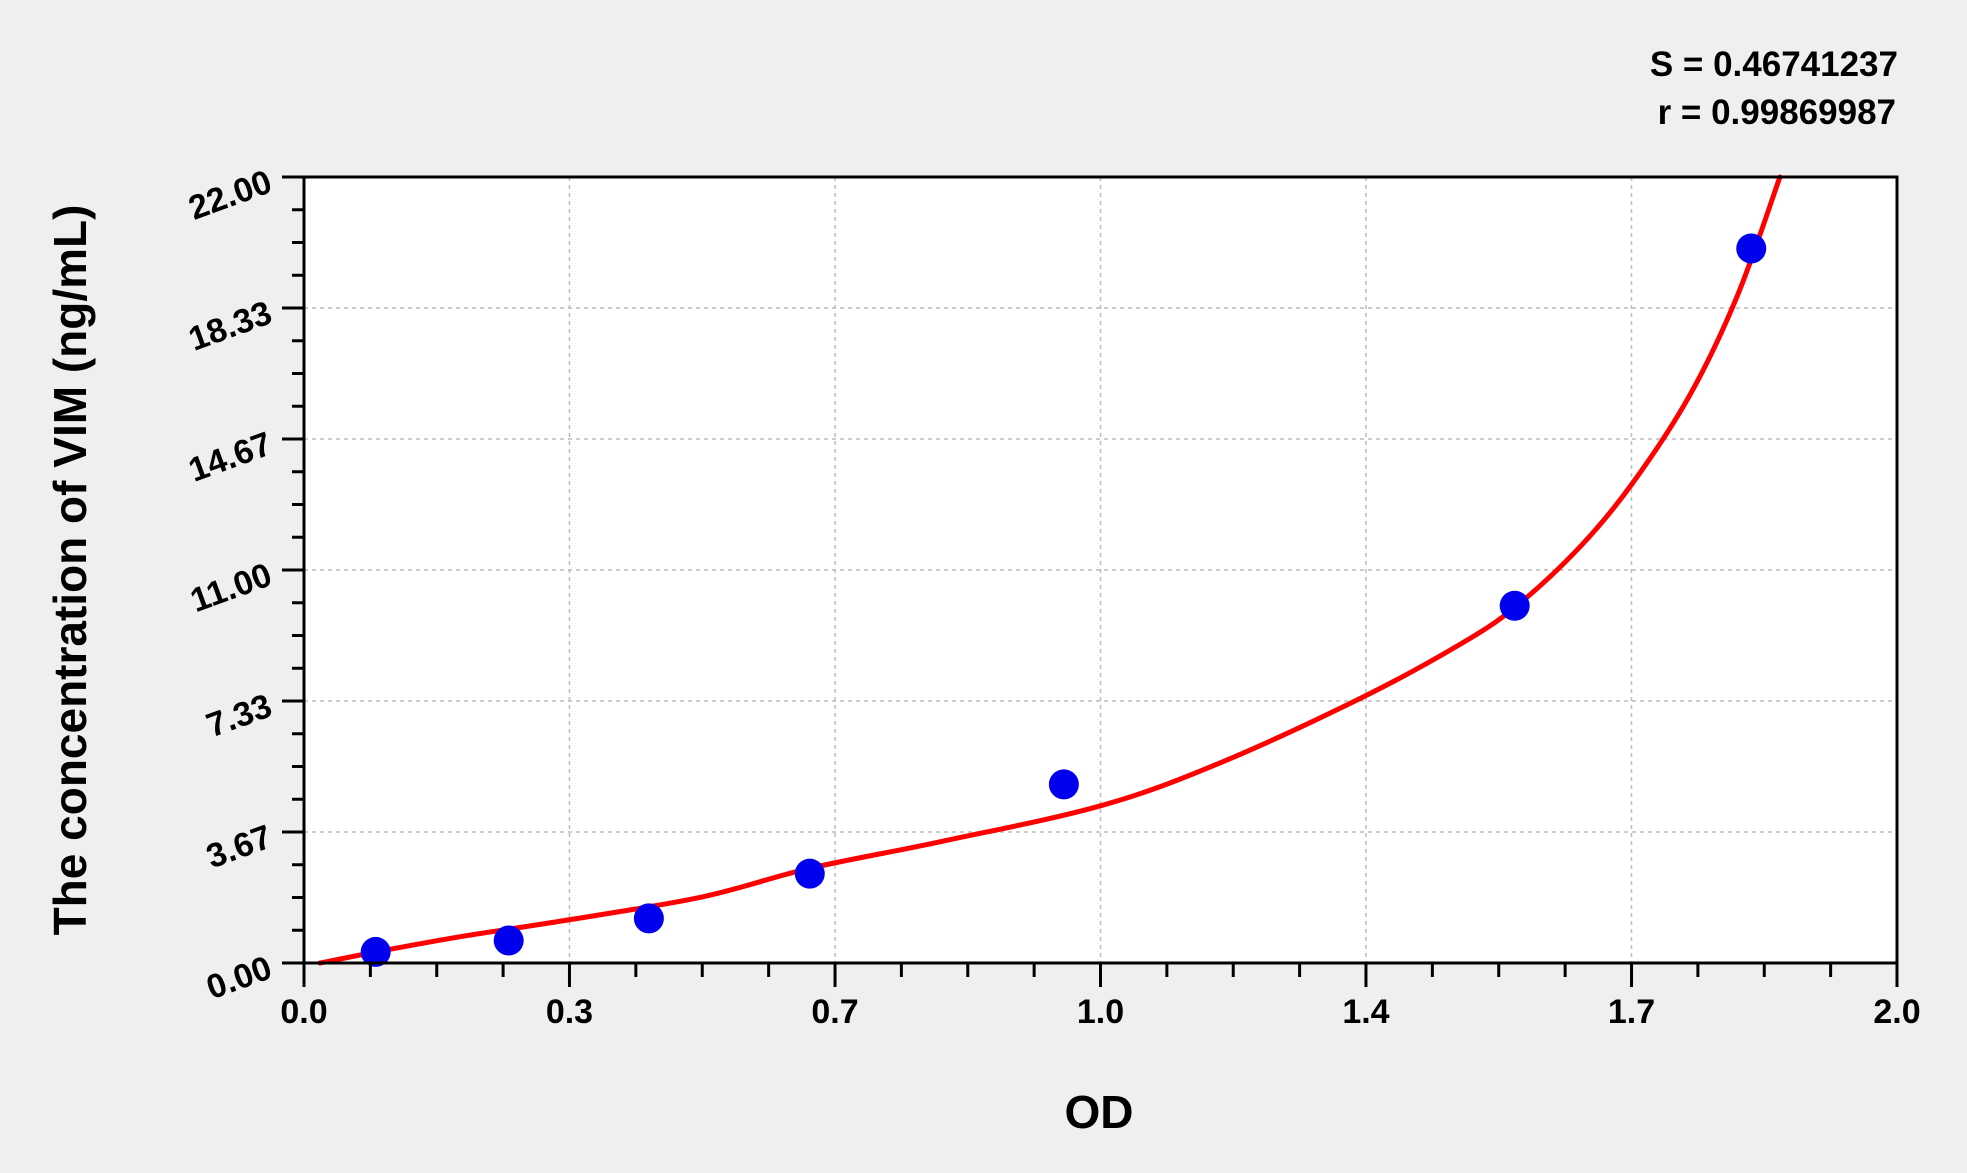 Image resolution: width=1967 pixels, height=1173 pixels. What do you see at coordinates (239, 978) in the screenshot?
I see `y-tick-label: 0.00` at bounding box center [239, 978].